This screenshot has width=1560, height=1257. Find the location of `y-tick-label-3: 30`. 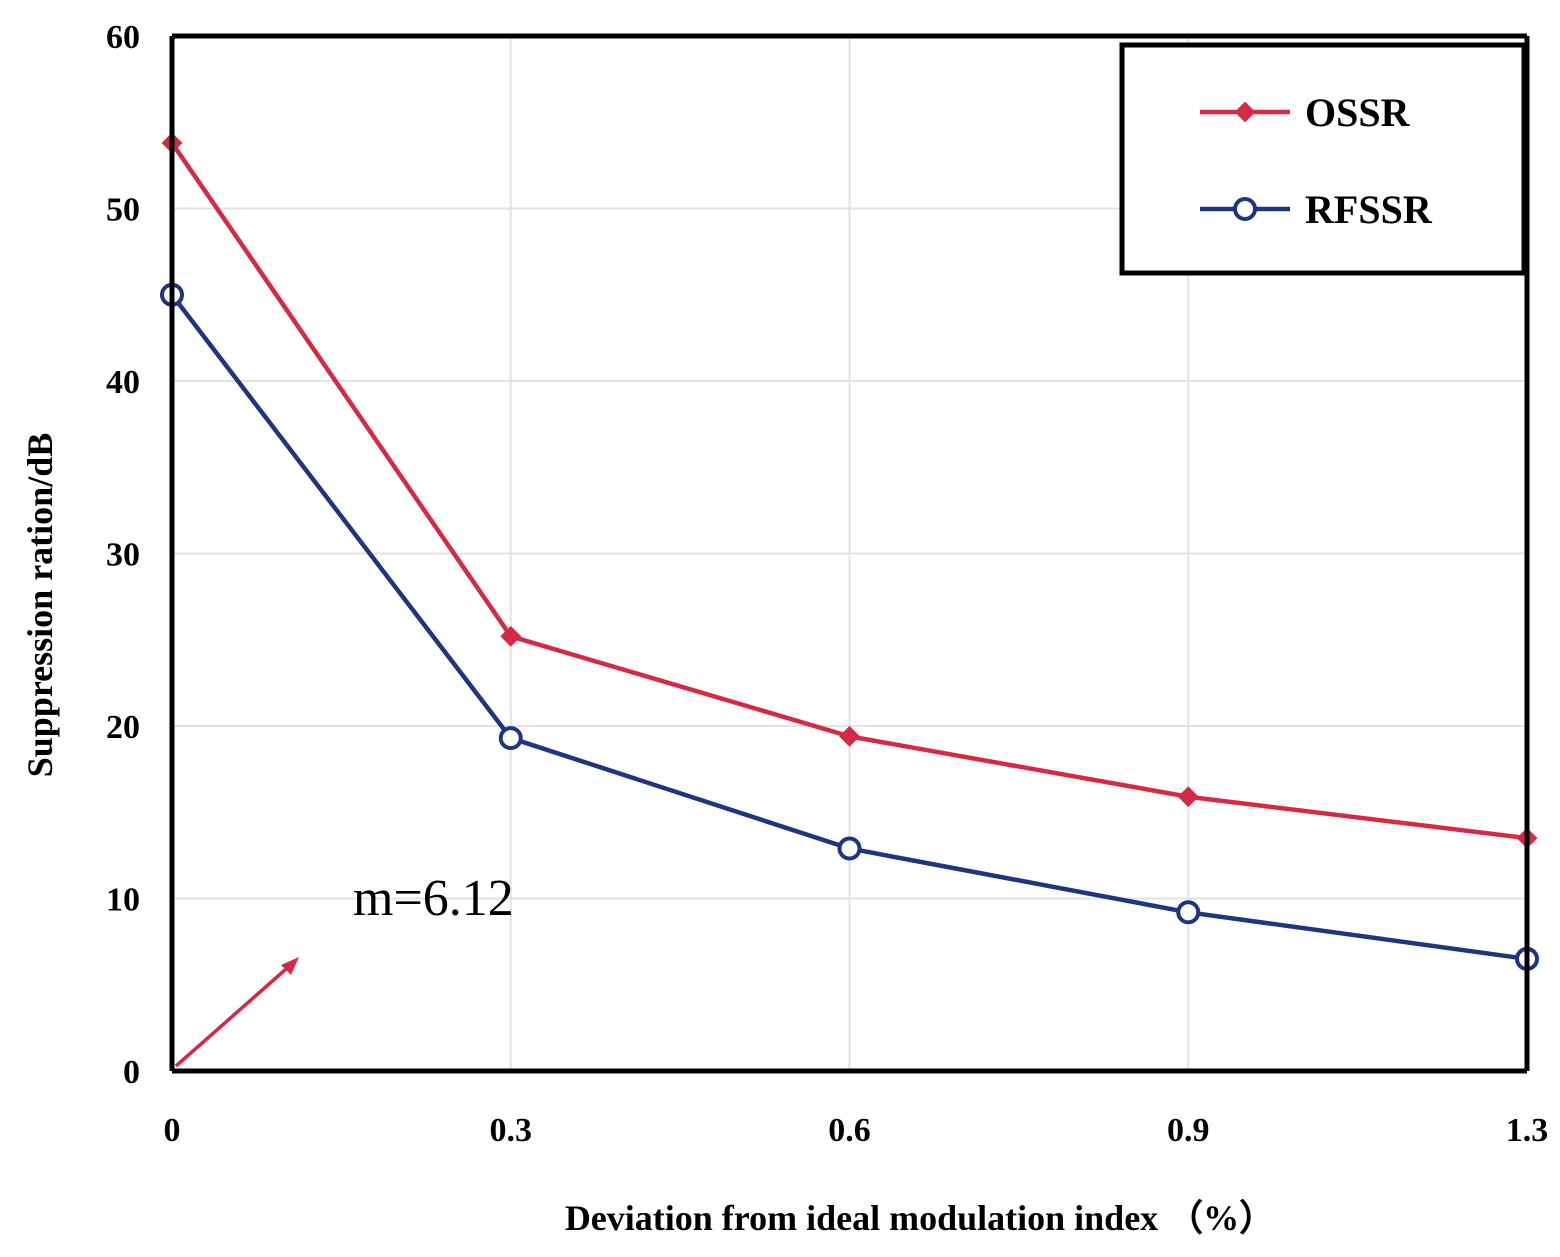

y-tick-label-3: 30 is located at coordinates (123, 555).